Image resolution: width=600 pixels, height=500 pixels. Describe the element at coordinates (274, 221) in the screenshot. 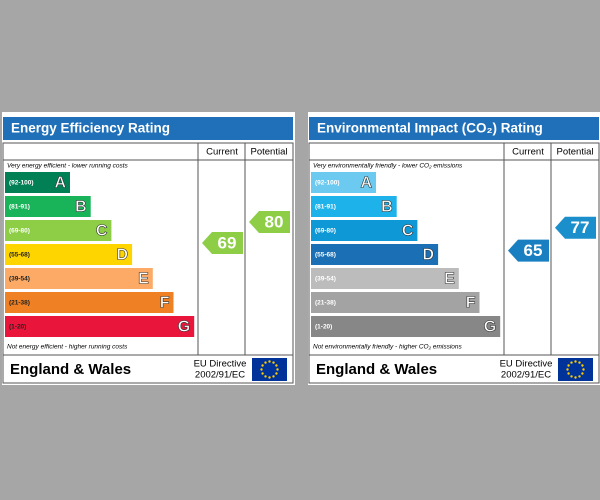

I see `rating-value: 80` at that location.